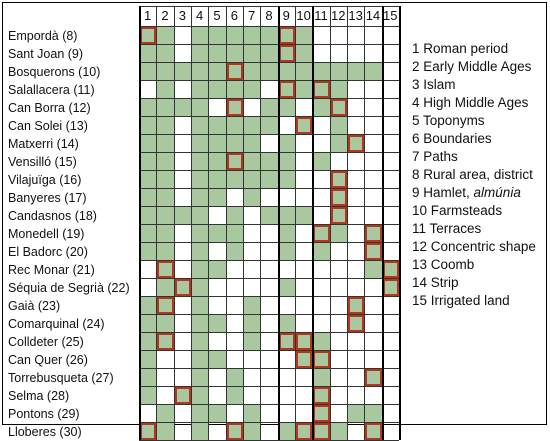  Describe the element at coordinates (466, 210) in the screenshot. I see `legend-label: Farmsteads` at that location.